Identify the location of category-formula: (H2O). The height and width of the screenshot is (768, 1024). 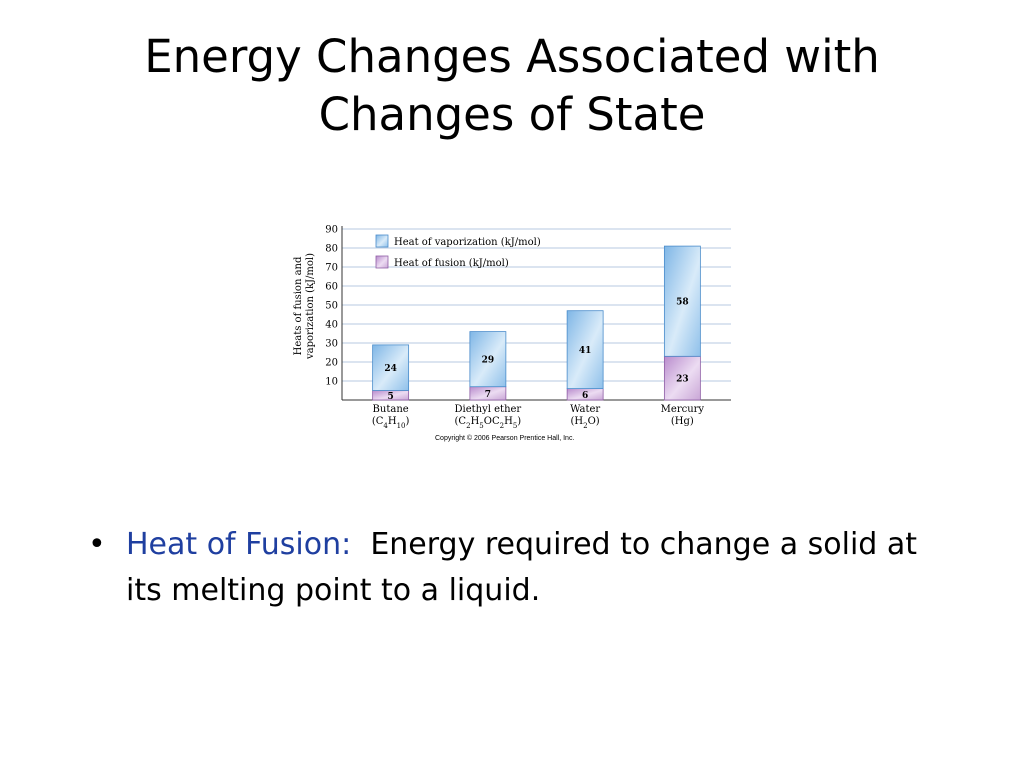
(585, 423).